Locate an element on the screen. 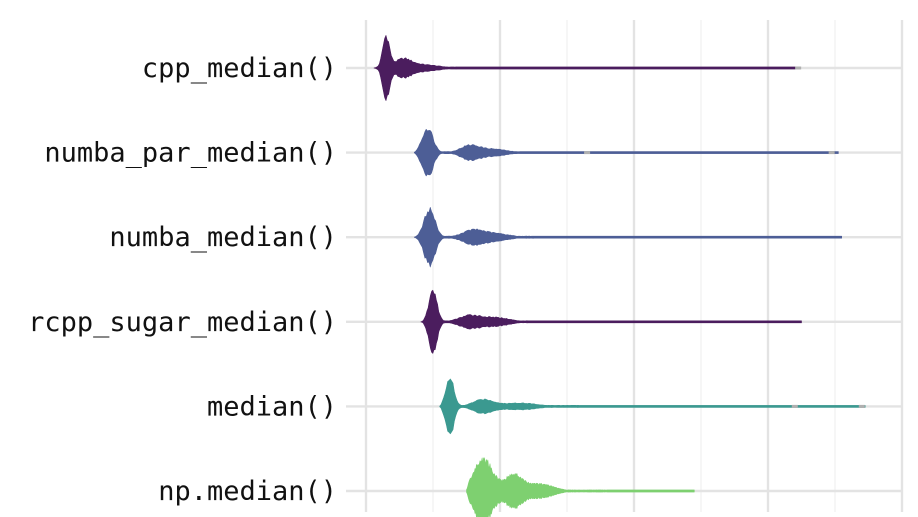 The width and height of the screenshot is (918, 517). category-label-5: np.median() is located at coordinates (247, 491).